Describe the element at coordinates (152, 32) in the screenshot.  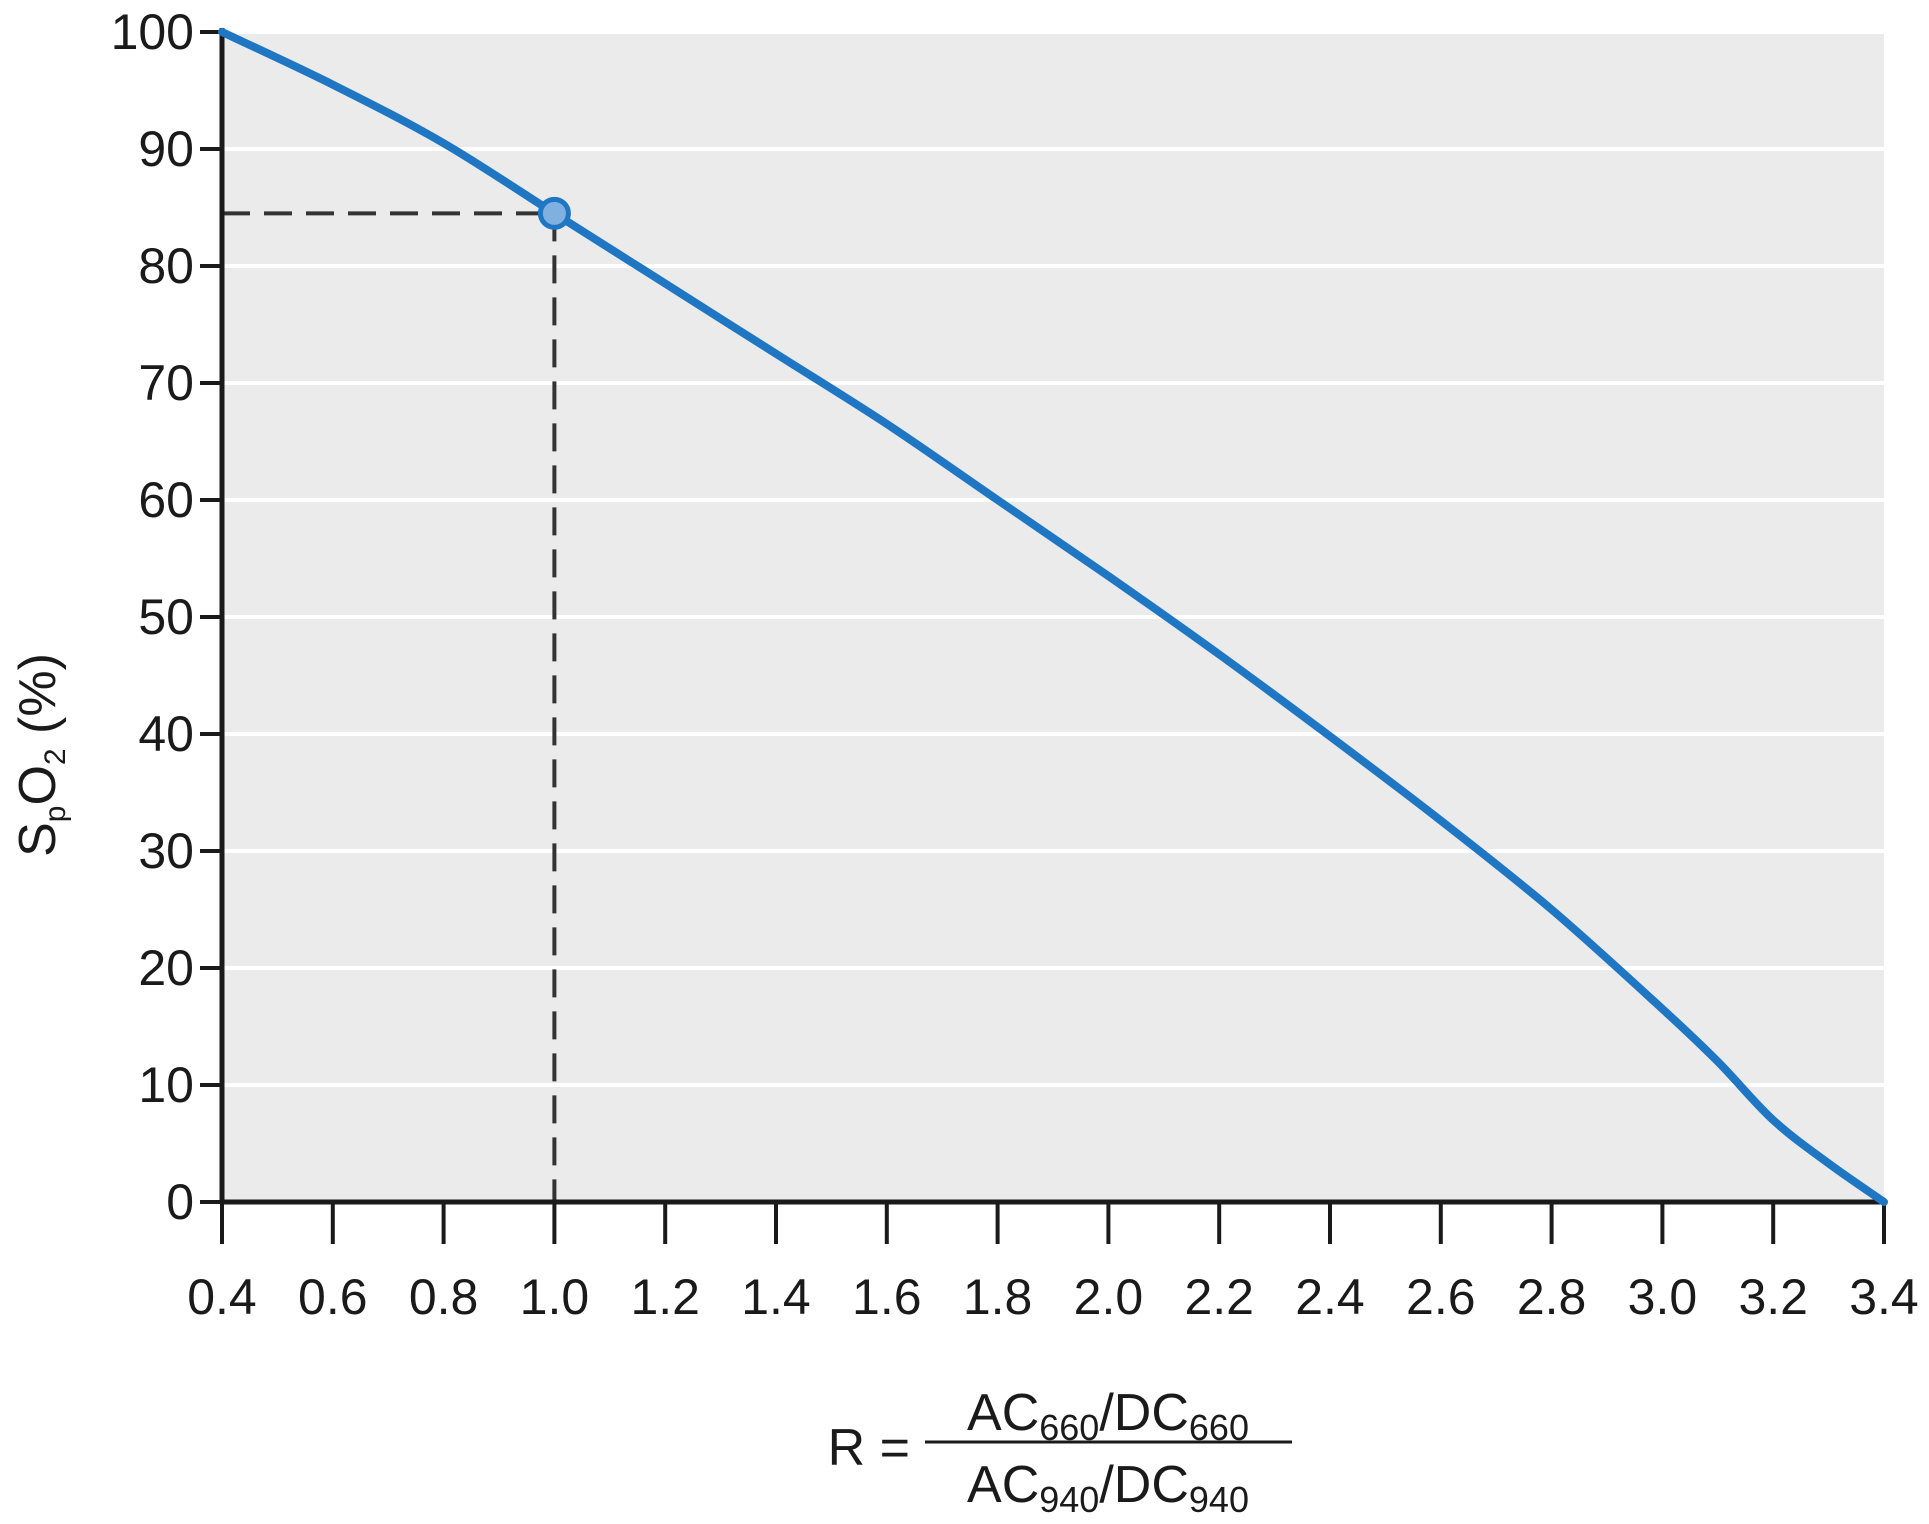
I see `y-tick-label: 100` at that location.